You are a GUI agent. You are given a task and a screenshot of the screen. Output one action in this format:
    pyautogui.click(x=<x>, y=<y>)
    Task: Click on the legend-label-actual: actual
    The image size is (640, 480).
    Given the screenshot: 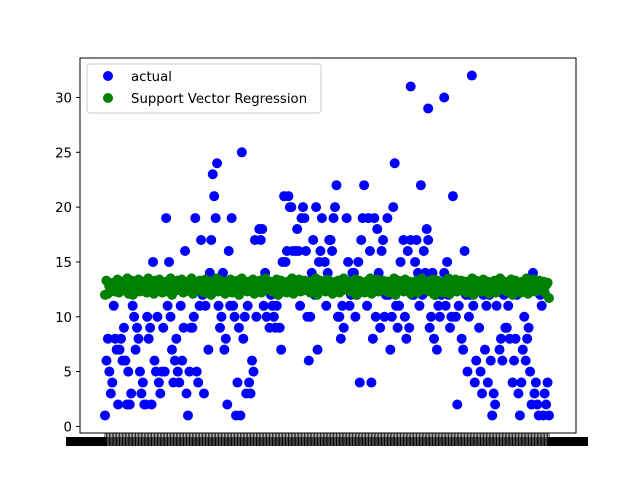 What is the action you would take?
    pyautogui.click(x=151, y=77)
    